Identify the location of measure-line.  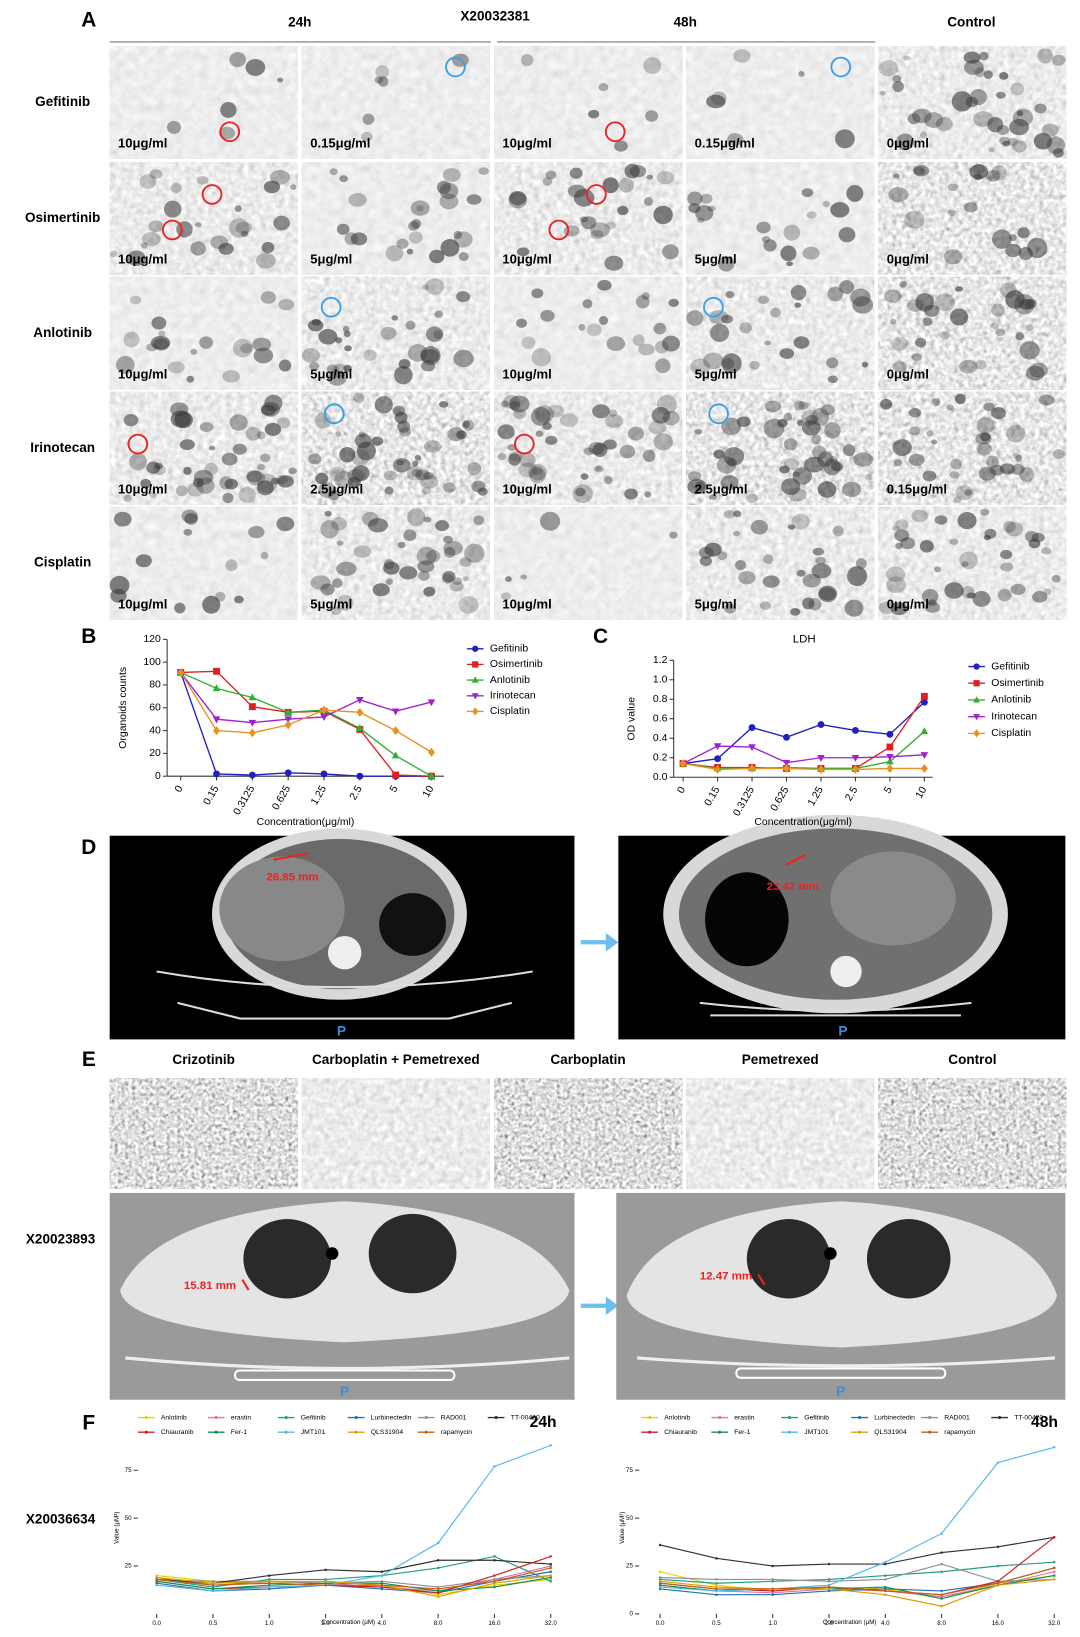
(761, 1279).